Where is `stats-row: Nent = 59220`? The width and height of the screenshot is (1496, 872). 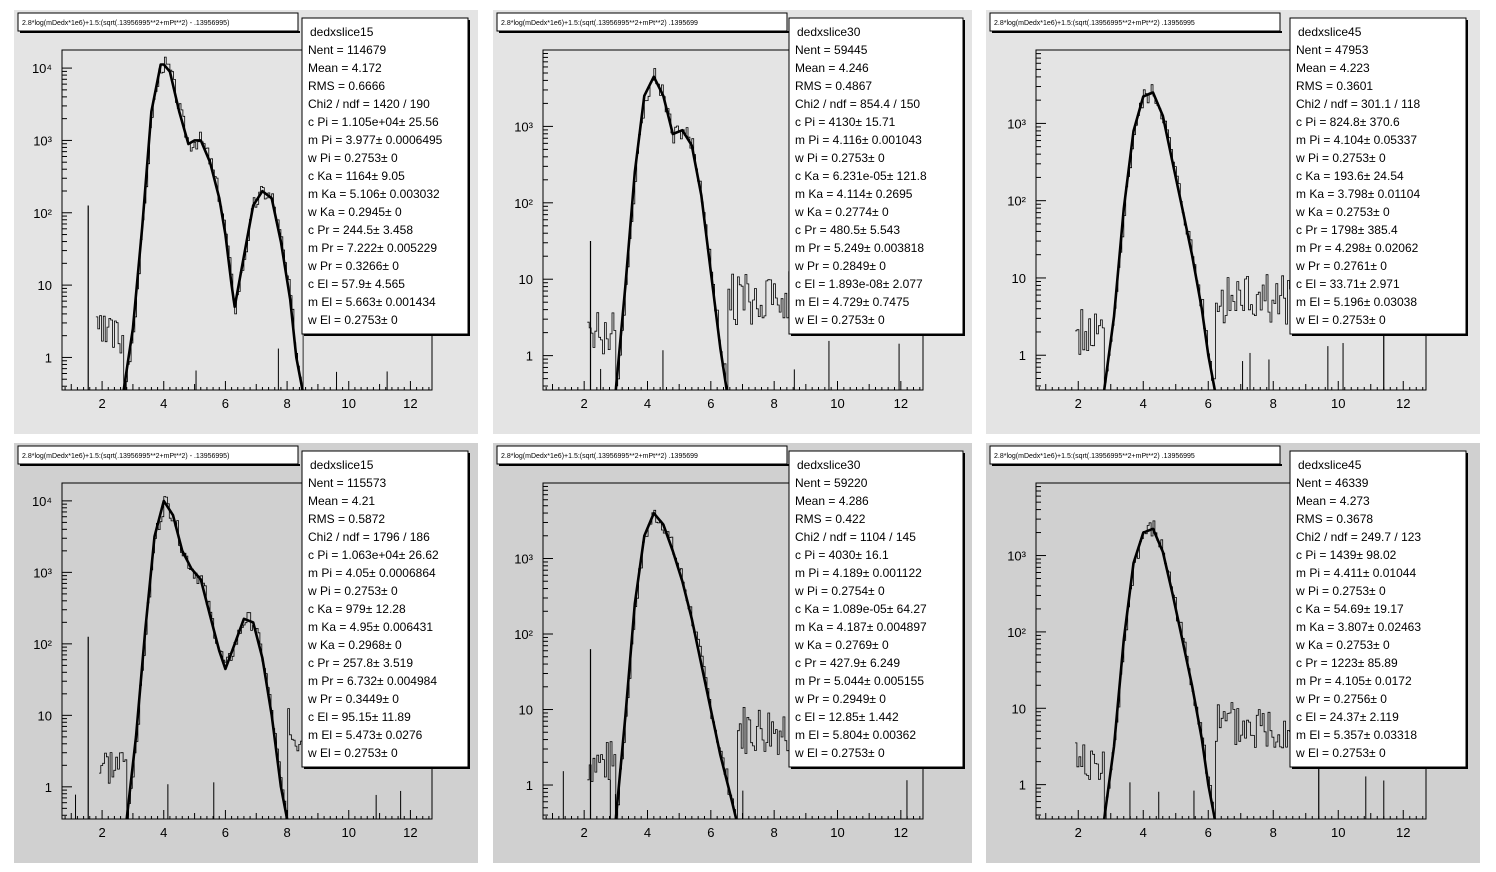 stats-row: Nent = 59220 is located at coordinates (831, 483).